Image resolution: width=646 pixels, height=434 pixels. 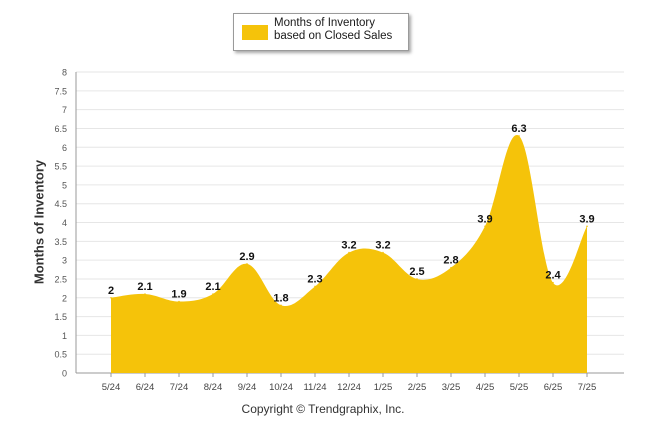 What do you see at coordinates (64, 223) in the screenshot?
I see `y-tick-label: 4` at bounding box center [64, 223].